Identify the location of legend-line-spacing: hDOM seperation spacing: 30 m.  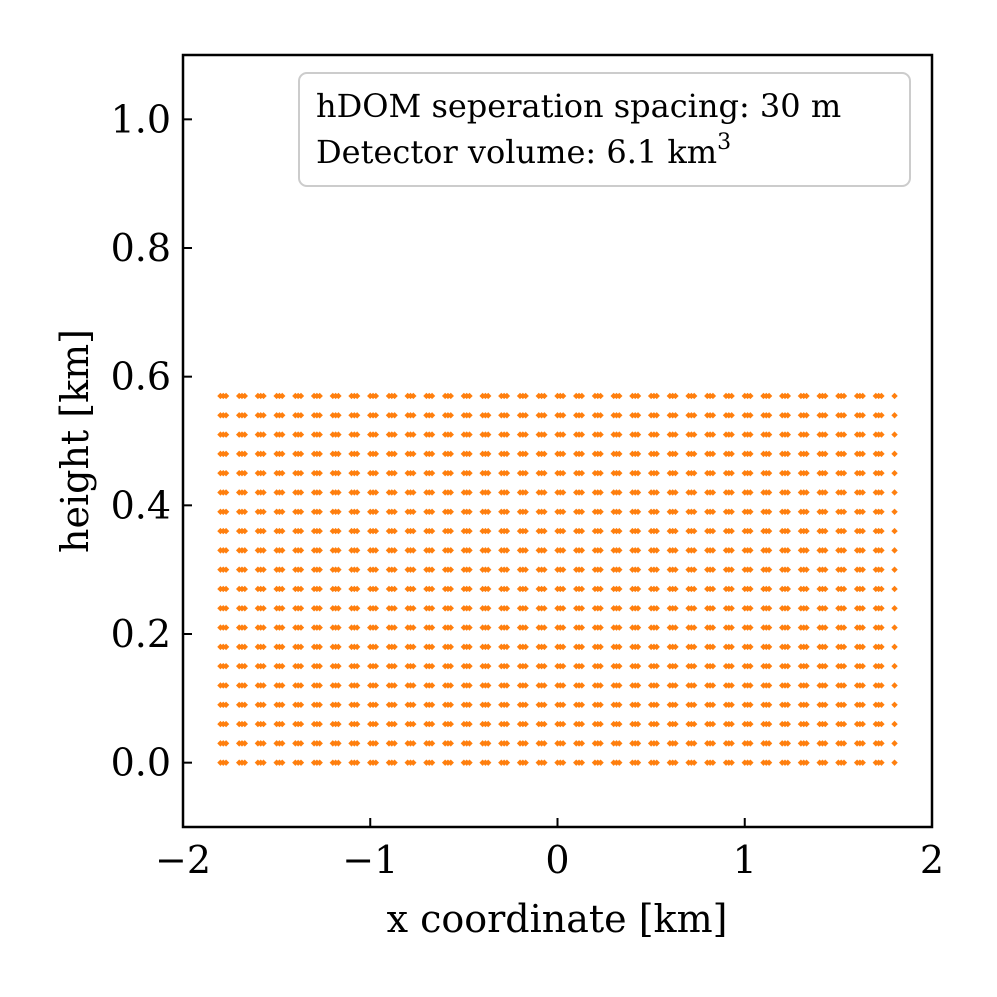
(578, 106).